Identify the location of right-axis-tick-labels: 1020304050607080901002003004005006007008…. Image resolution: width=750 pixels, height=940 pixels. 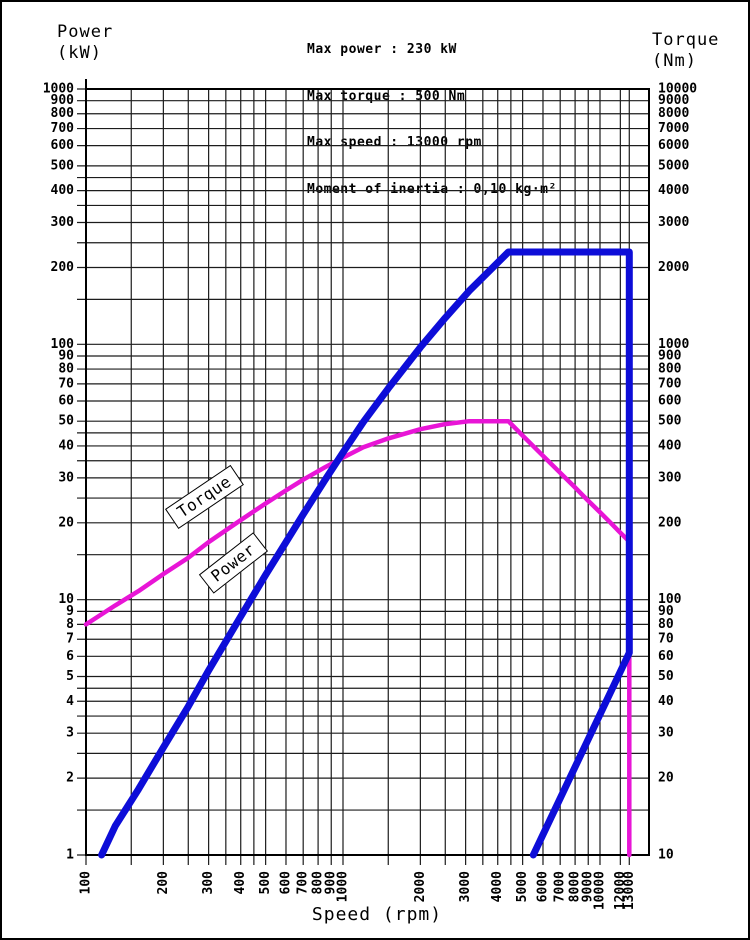
(677, 472).